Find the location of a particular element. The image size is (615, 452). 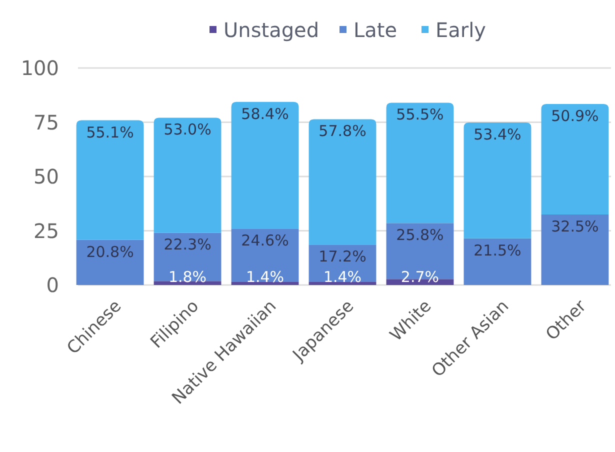

data-label: 53.0% is located at coordinates (188, 129).